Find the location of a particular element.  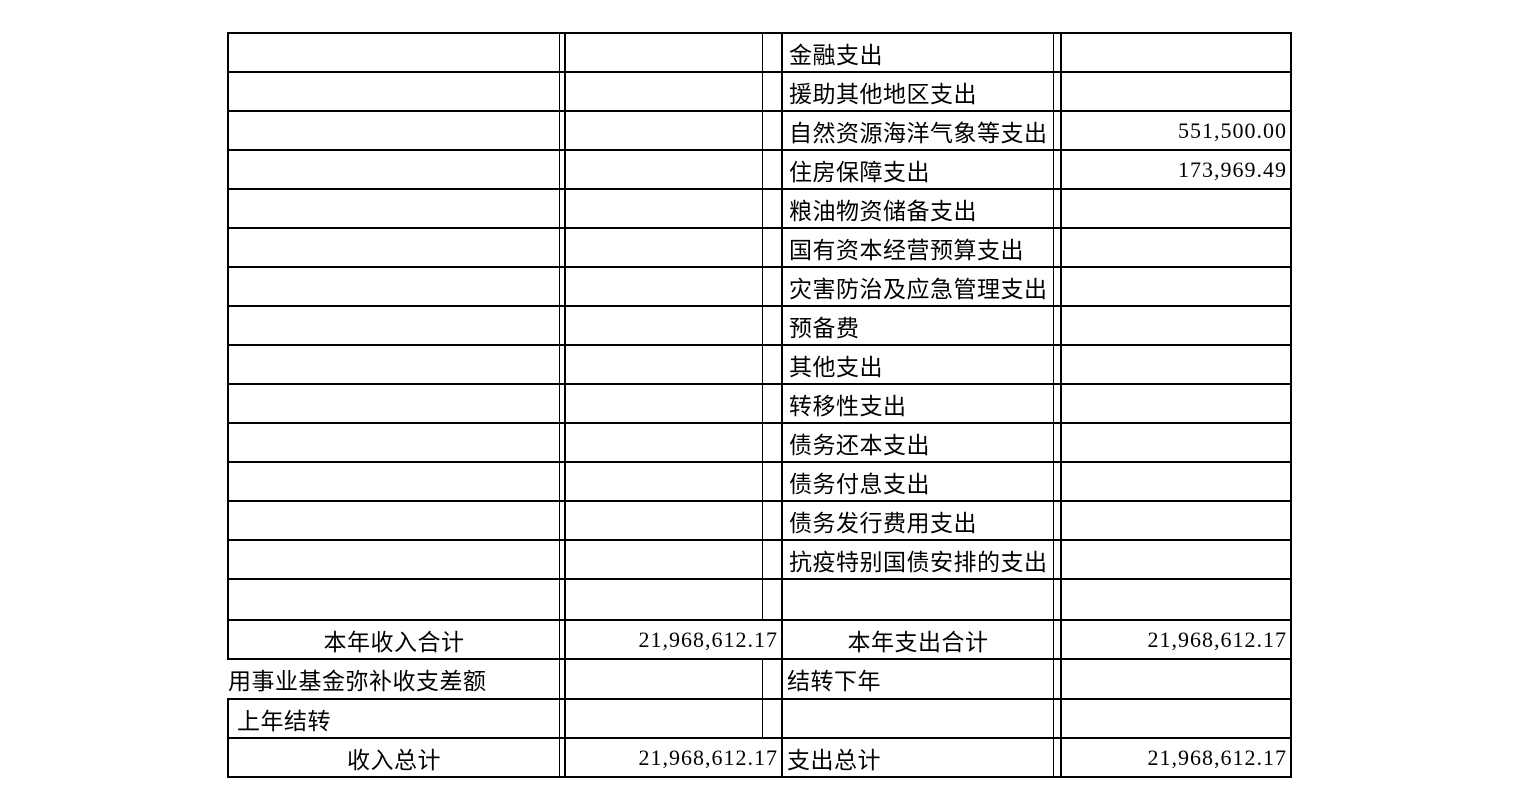

expense-item-cell: 预备费 is located at coordinates (918, 326).